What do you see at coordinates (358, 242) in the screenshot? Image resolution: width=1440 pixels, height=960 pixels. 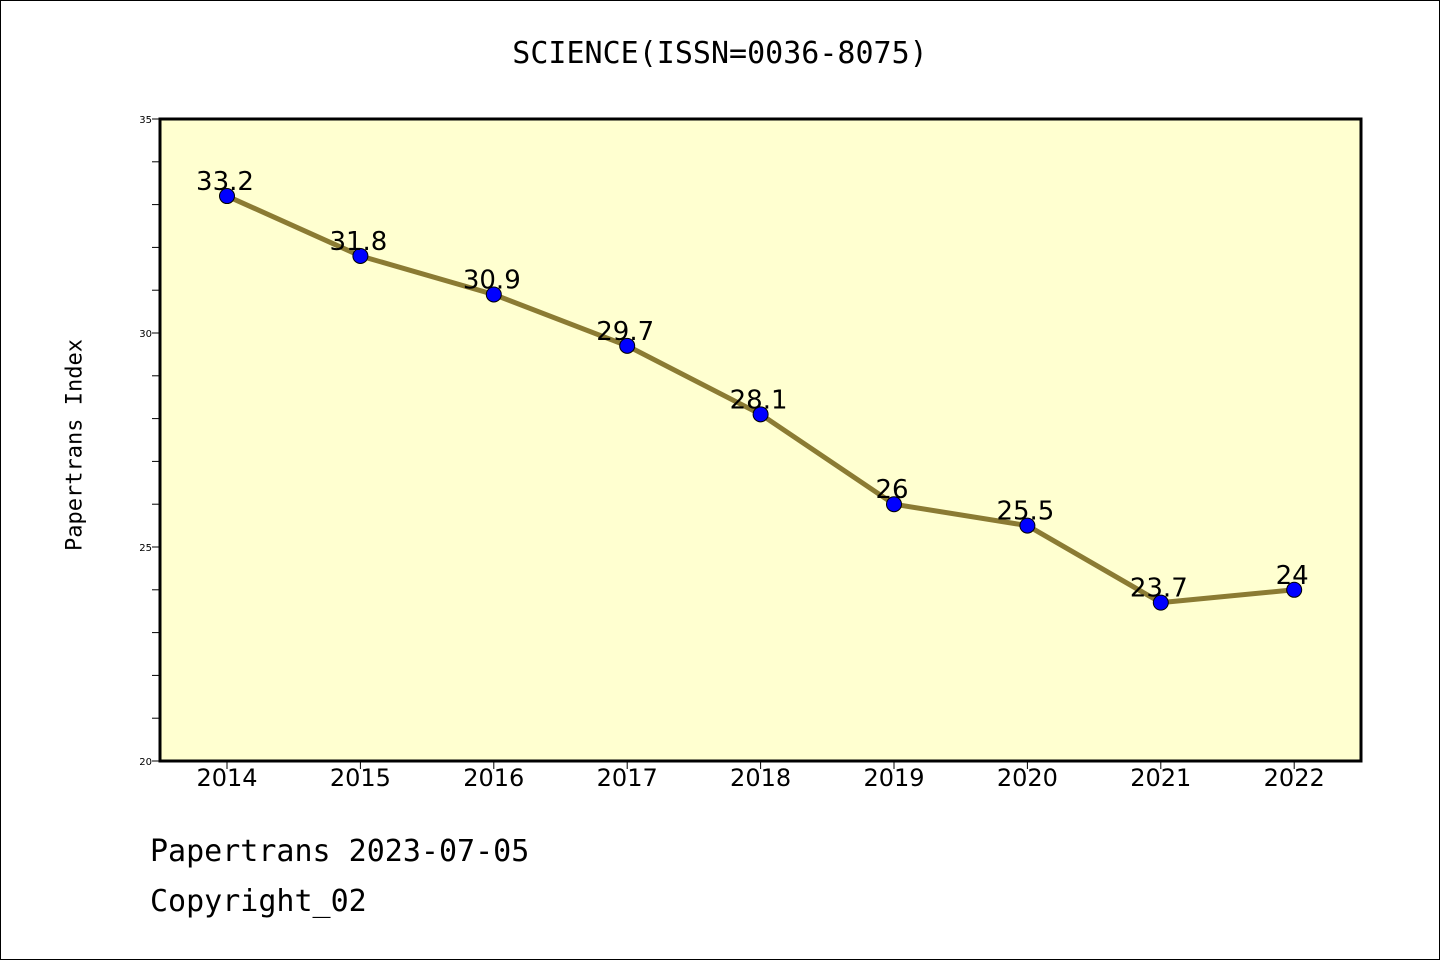 I see `data-label: 31.8` at bounding box center [358, 242].